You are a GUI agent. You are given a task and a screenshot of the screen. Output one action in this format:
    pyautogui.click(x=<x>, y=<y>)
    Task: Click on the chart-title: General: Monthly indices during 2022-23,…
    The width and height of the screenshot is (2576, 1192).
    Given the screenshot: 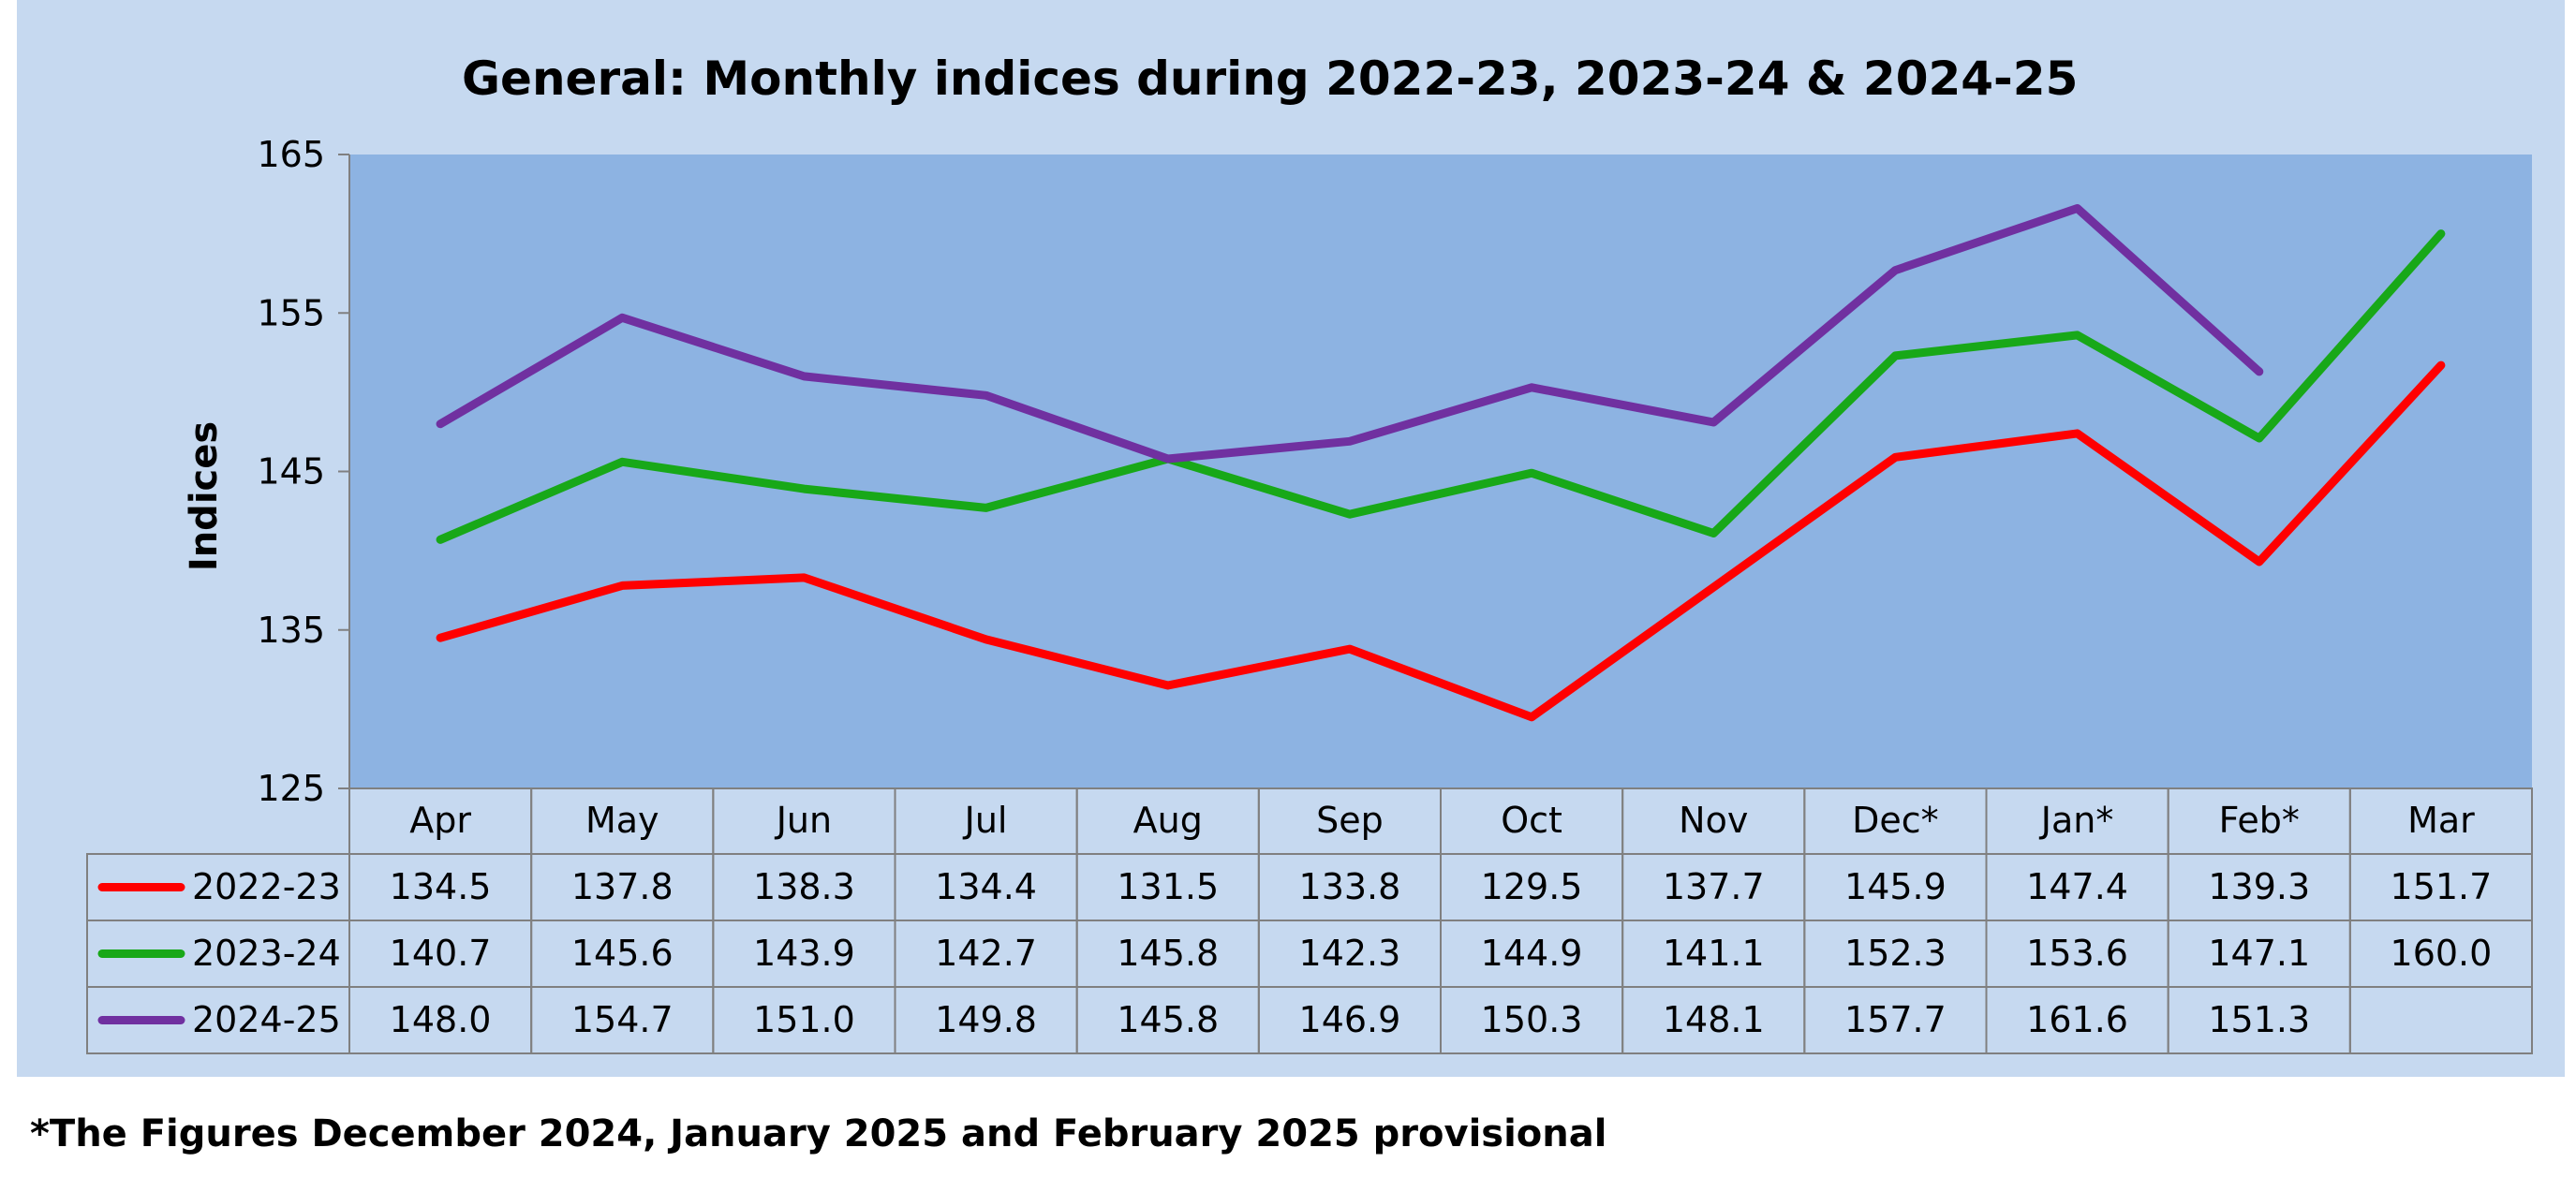 What is the action you would take?
    pyautogui.click(x=1270, y=79)
    